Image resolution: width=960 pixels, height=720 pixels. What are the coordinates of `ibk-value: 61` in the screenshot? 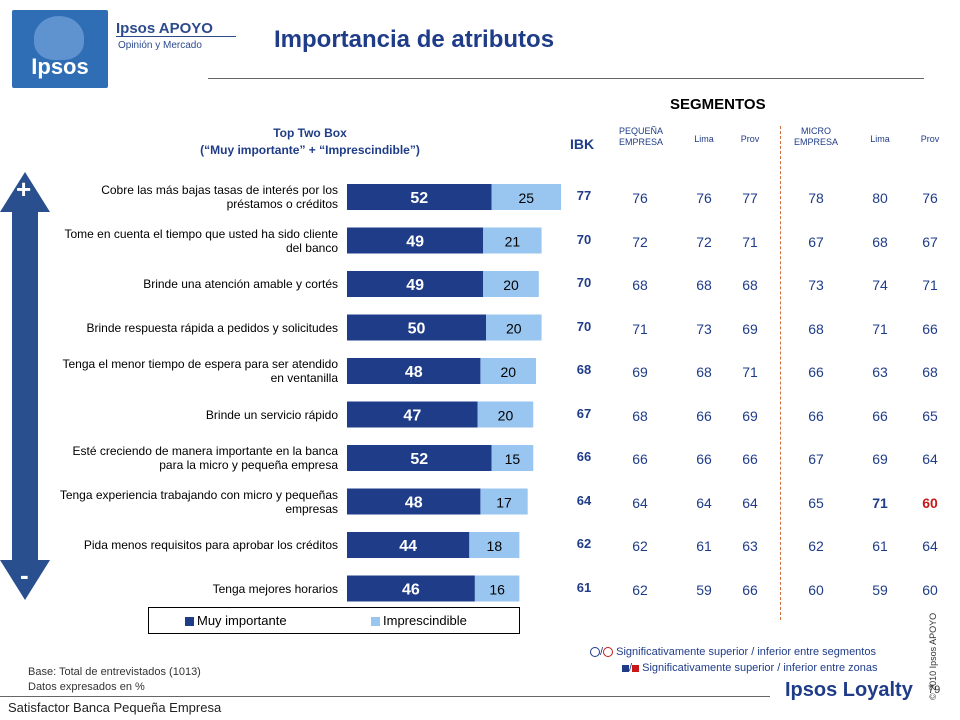 It's located at (584, 587).